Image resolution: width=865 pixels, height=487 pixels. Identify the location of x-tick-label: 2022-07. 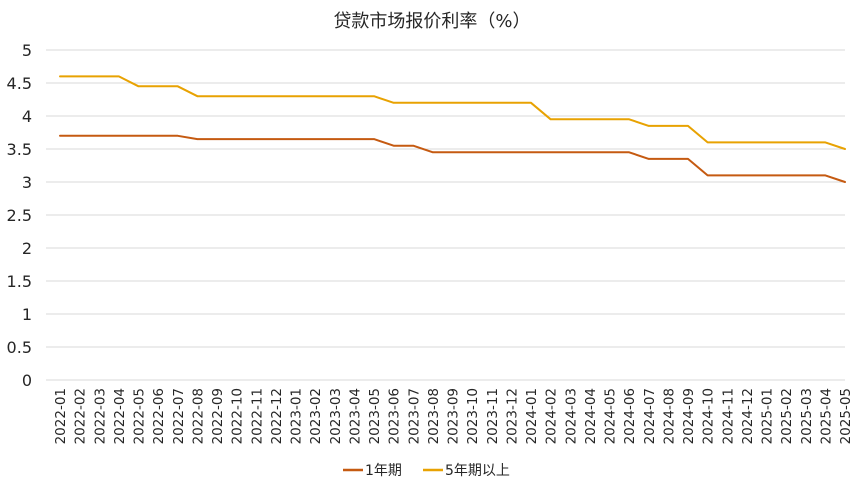
(179, 416).